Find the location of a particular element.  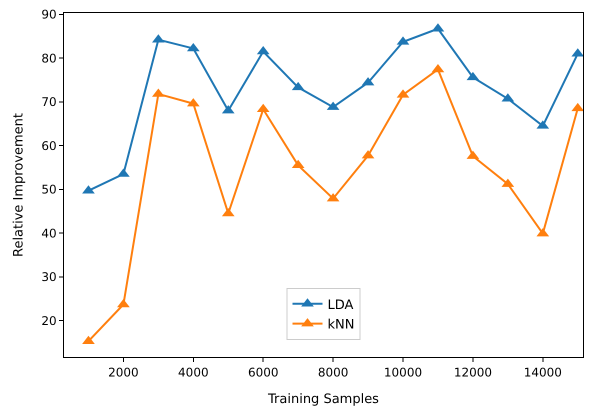

y-tick-label: 30 is located at coordinates (49, 277).